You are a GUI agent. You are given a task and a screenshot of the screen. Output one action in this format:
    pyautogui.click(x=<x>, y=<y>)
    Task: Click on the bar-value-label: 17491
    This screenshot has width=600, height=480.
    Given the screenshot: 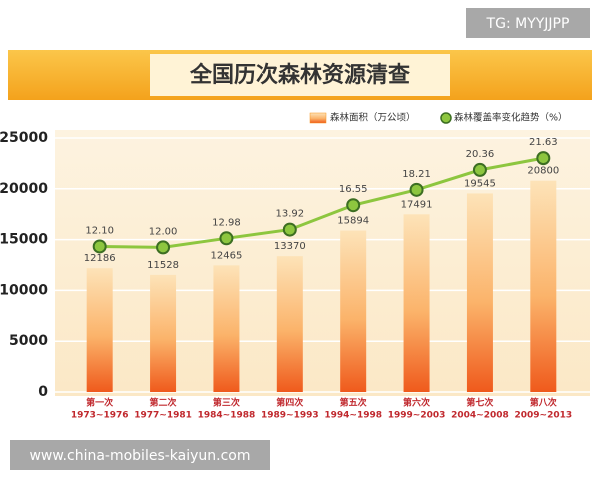 What is the action you would take?
    pyautogui.click(x=417, y=204)
    